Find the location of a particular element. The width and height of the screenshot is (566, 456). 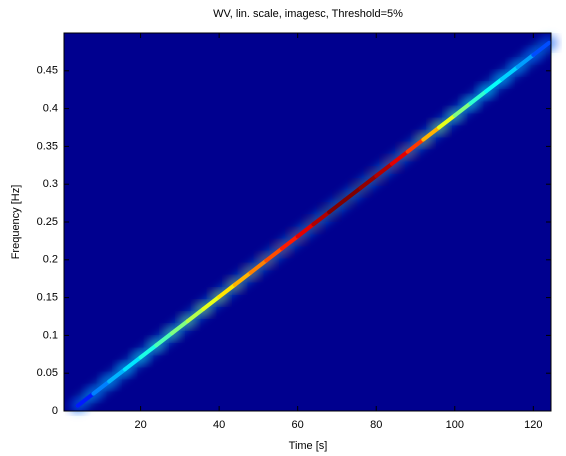

y-tick-label: 0.05 is located at coordinates (47, 373).